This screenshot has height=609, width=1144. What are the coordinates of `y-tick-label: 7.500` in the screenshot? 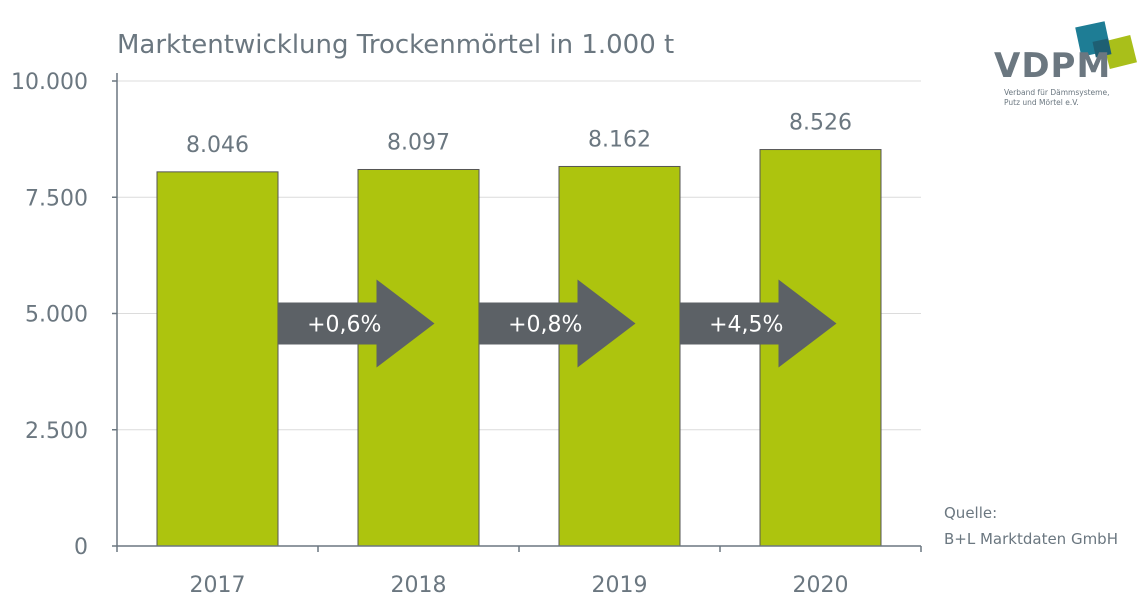 It's located at (56, 198).